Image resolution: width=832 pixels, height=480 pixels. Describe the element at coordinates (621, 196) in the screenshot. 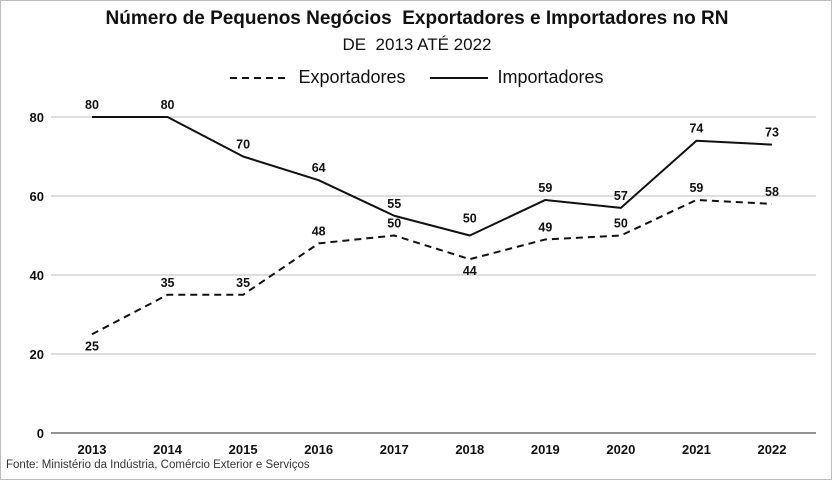

I see `data-label-importadores-2020: 57` at that location.